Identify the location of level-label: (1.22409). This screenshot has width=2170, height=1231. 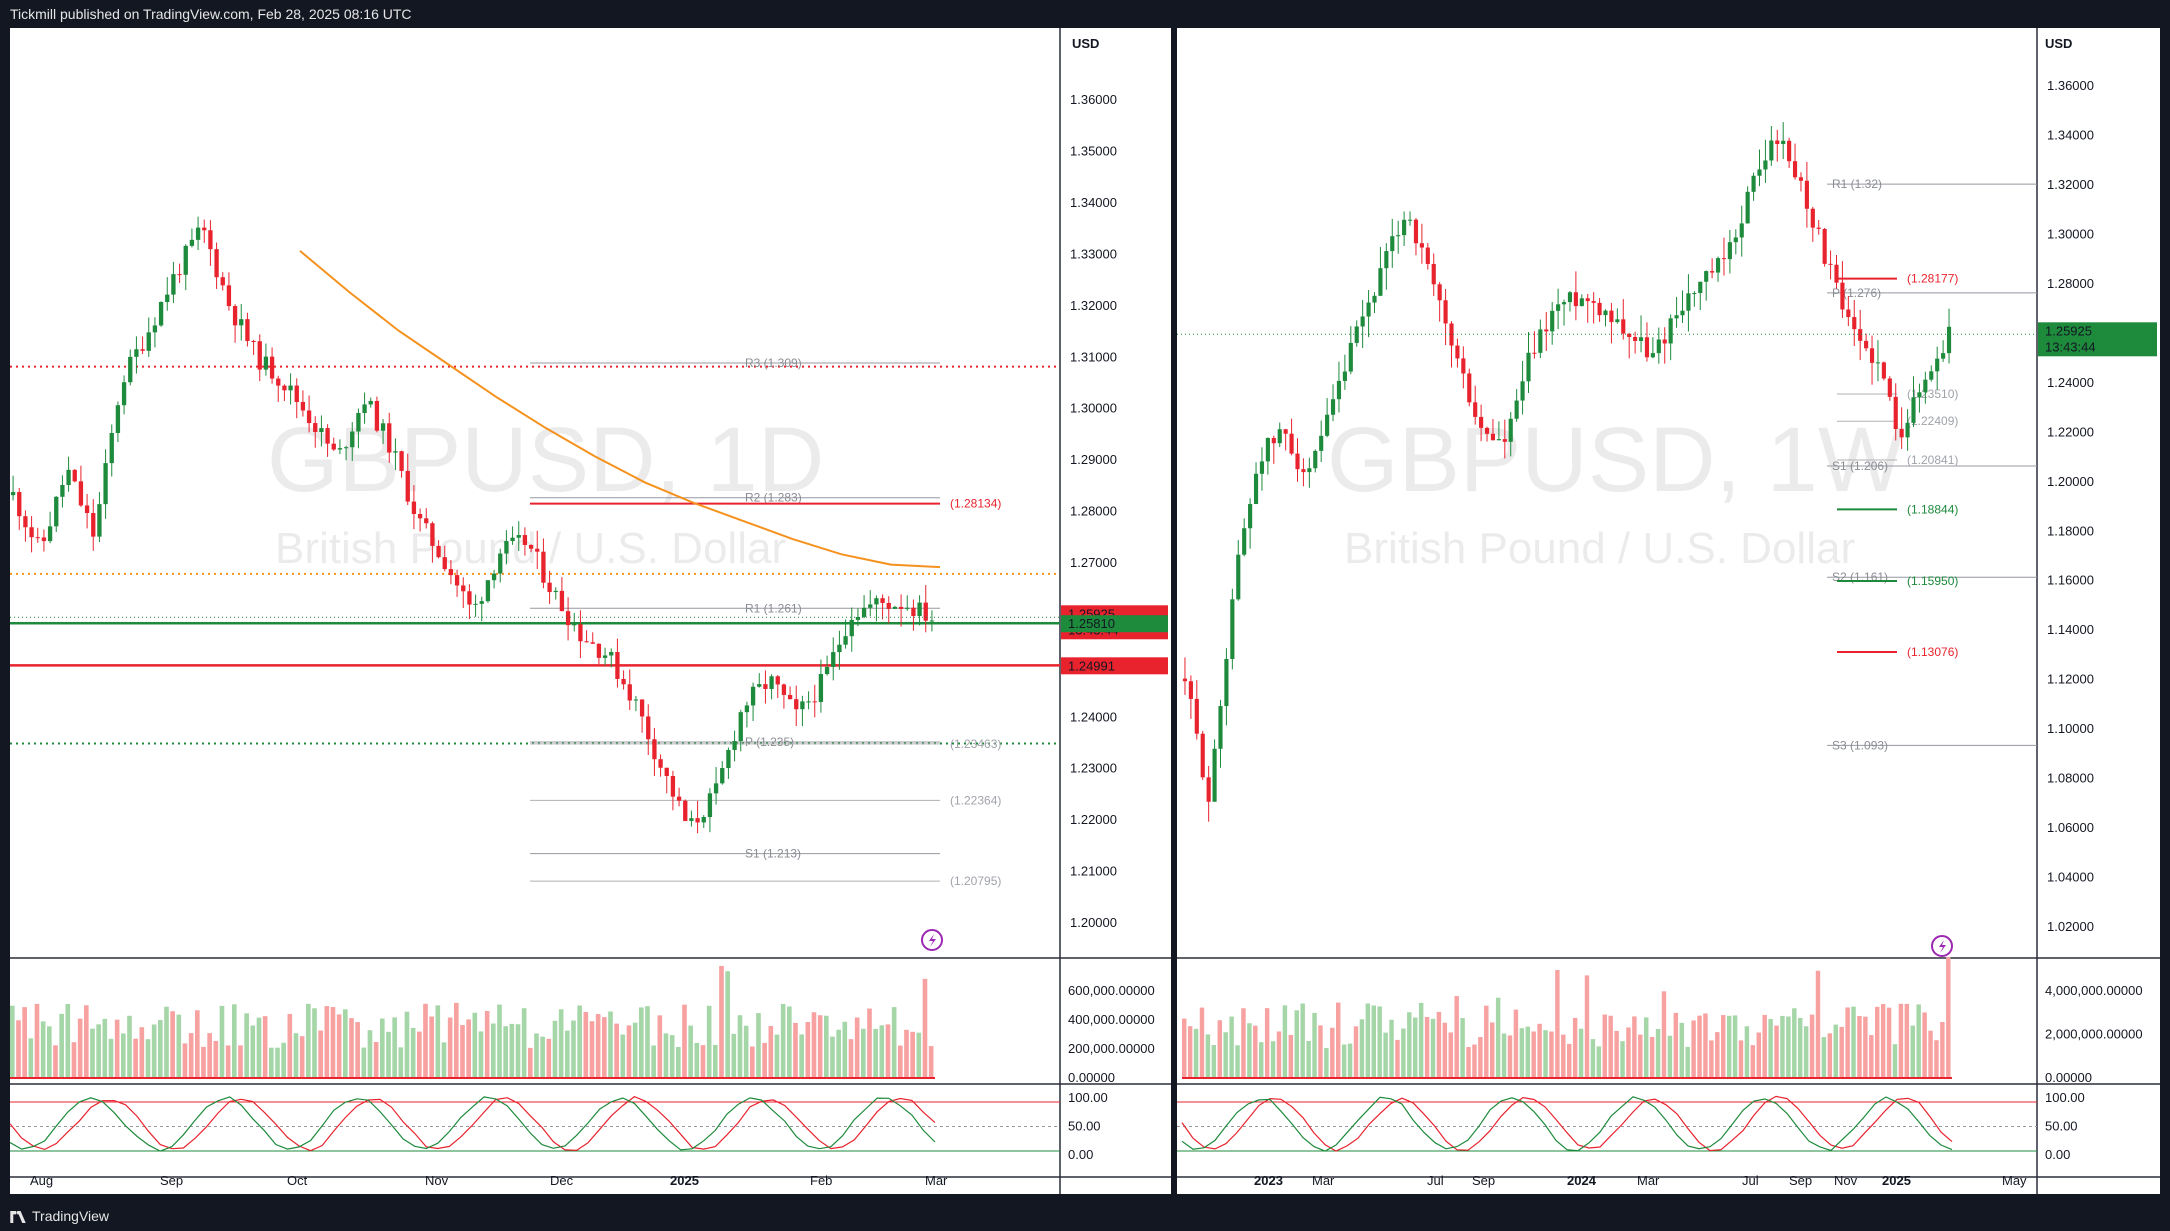
(1932, 421).